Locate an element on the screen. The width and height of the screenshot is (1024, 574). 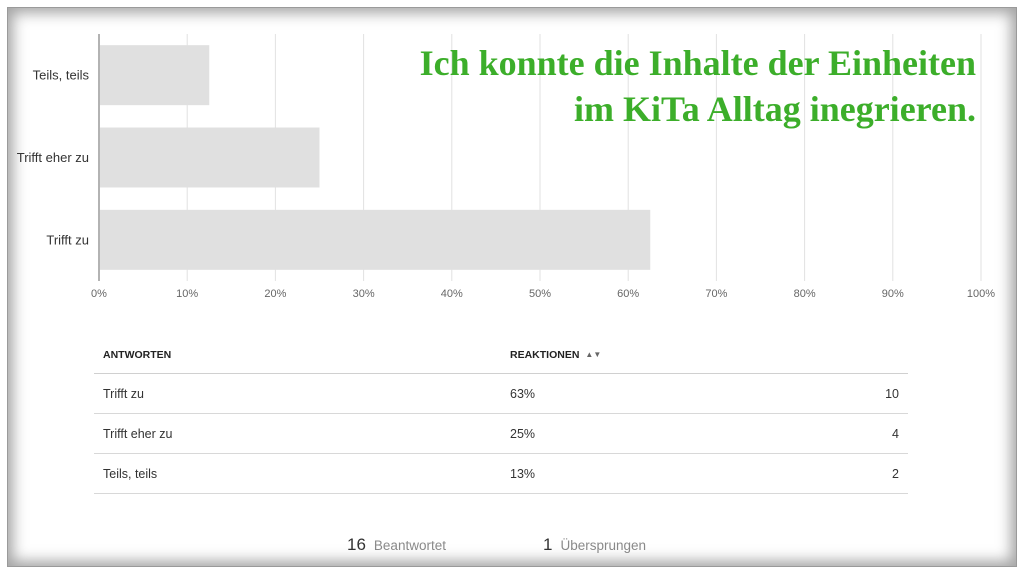
row-count: 10 is located at coordinates (892, 393).